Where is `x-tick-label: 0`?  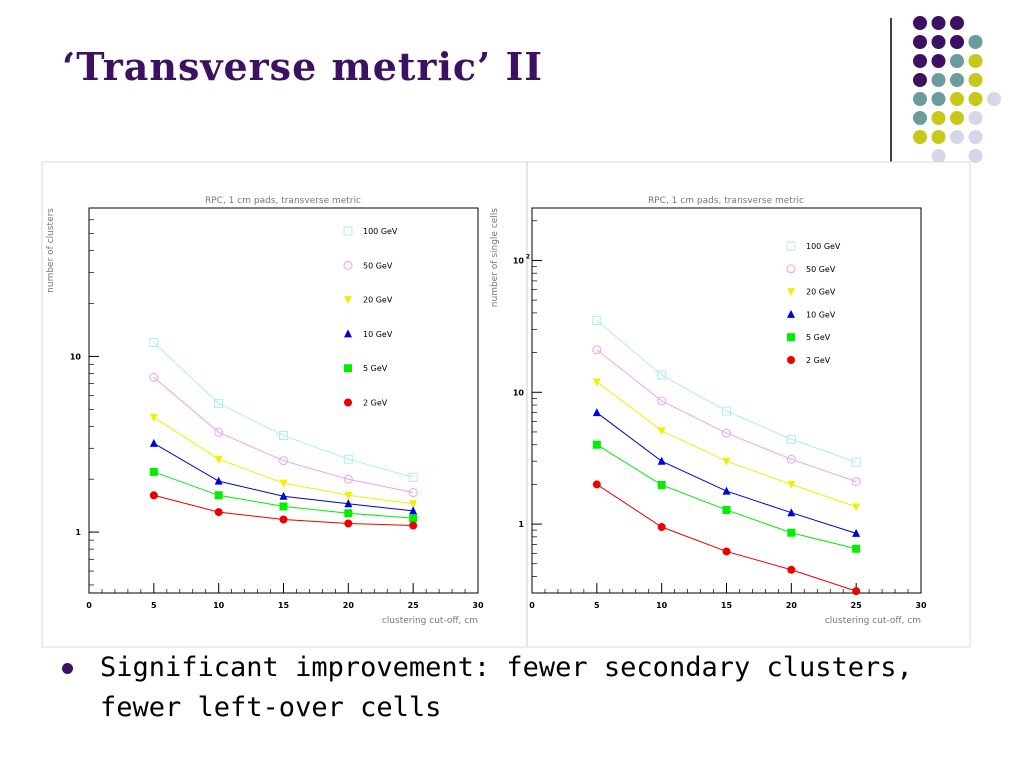
x-tick-label: 0 is located at coordinates (89, 605).